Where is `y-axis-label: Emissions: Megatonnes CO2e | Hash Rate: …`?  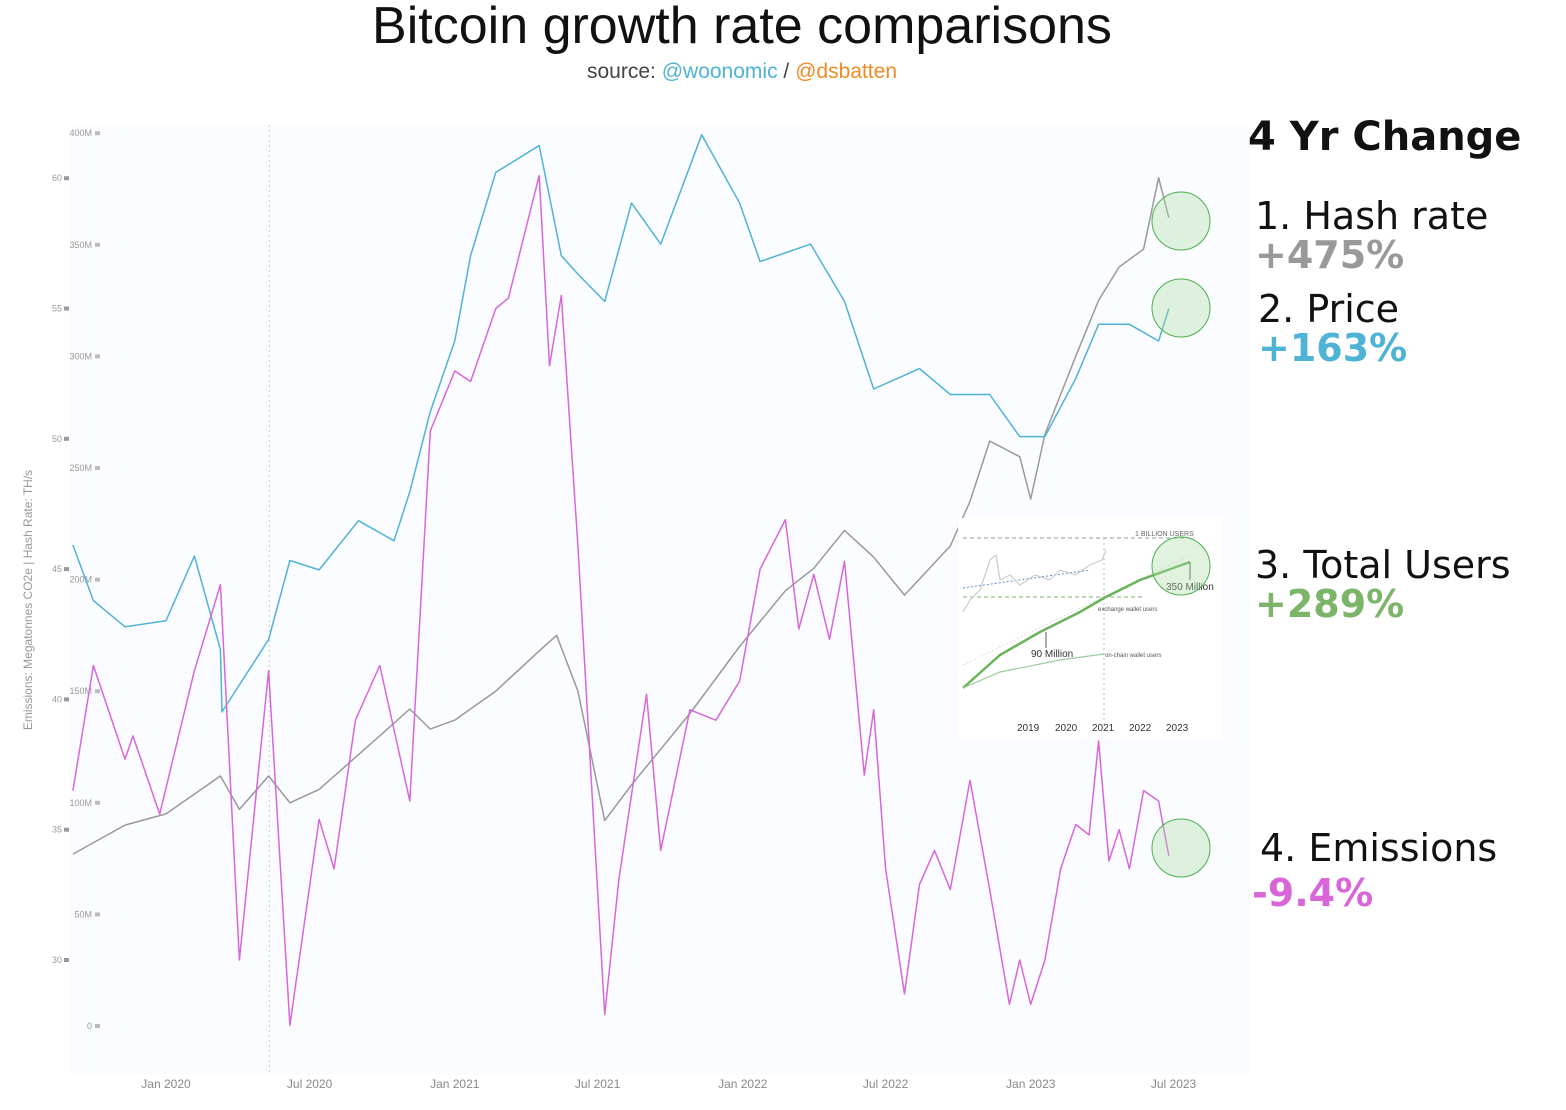
y-axis-label: Emissions: Megatonnes CO2e | Hash Rate: … is located at coordinates (28, 600).